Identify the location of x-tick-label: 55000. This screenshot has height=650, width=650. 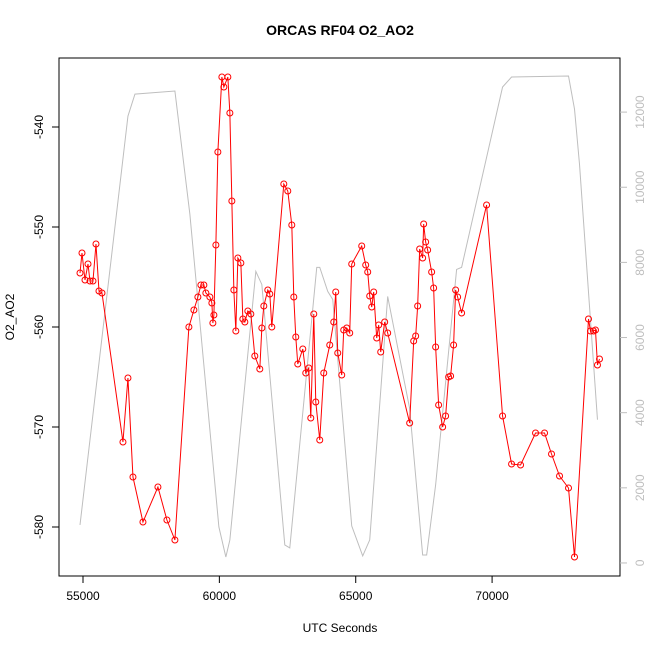
(83, 596).